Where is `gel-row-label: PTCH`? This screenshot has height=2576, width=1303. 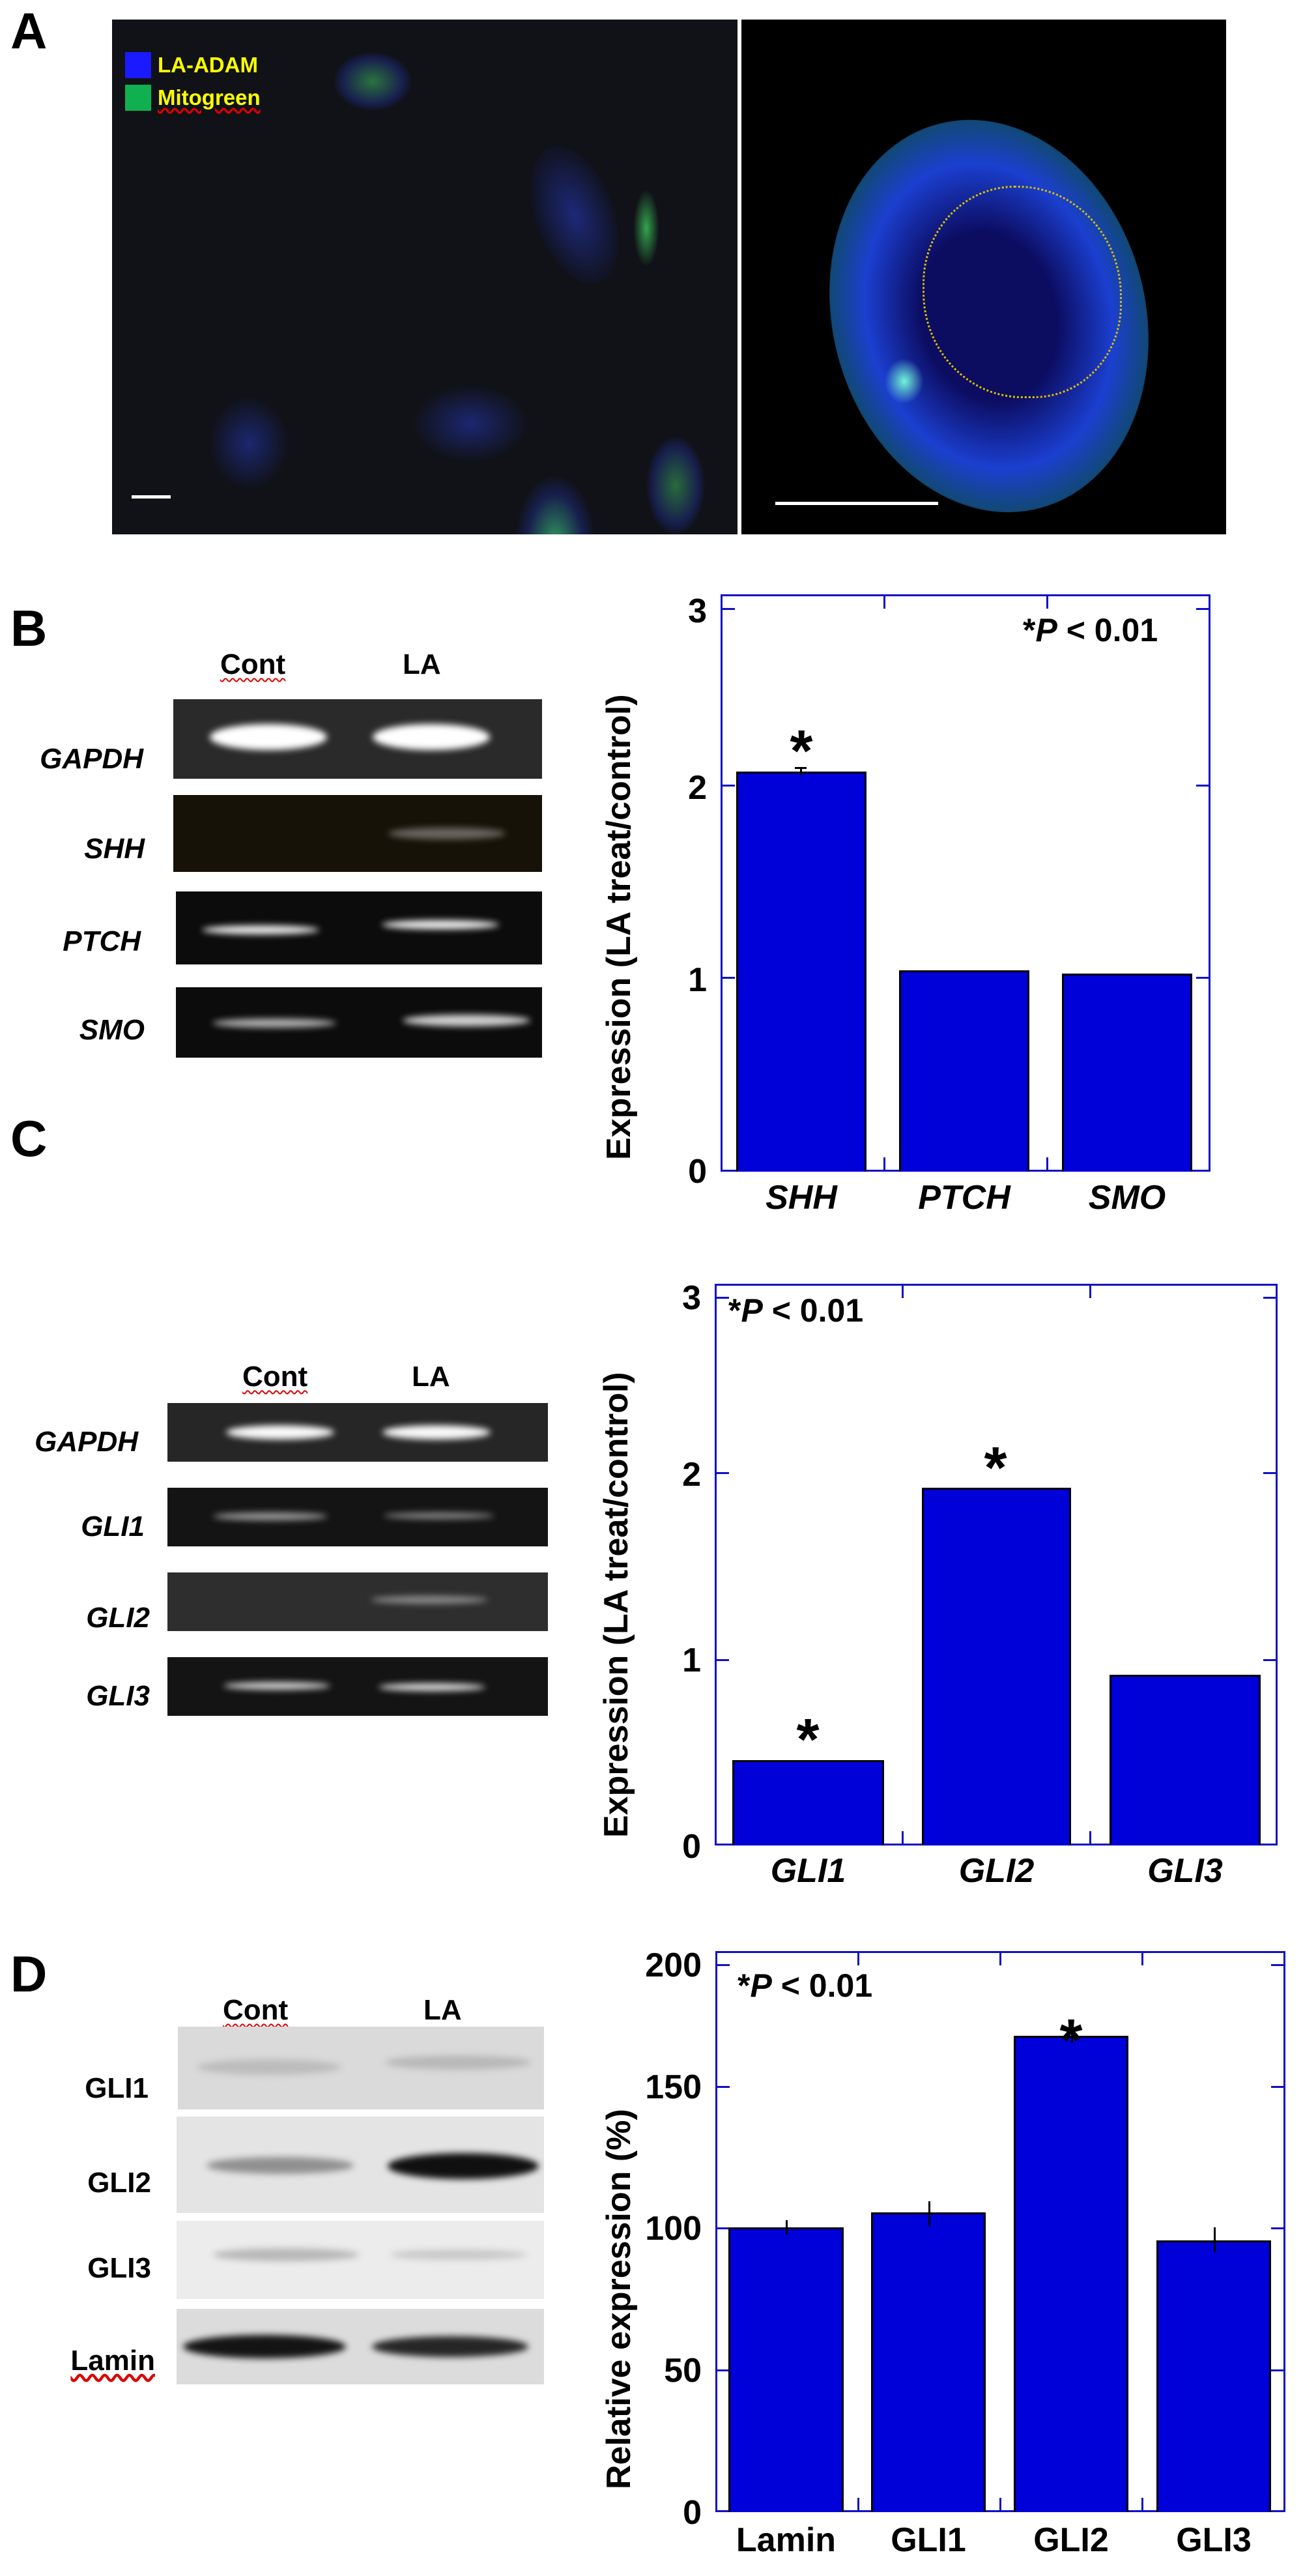
gel-row-label: PTCH is located at coordinates (102, 941).